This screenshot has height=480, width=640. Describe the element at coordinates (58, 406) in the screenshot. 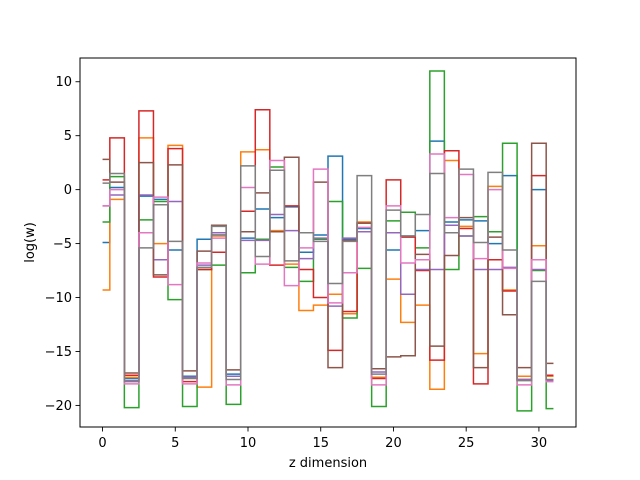

I see `y-tick-label: −20` at that location.